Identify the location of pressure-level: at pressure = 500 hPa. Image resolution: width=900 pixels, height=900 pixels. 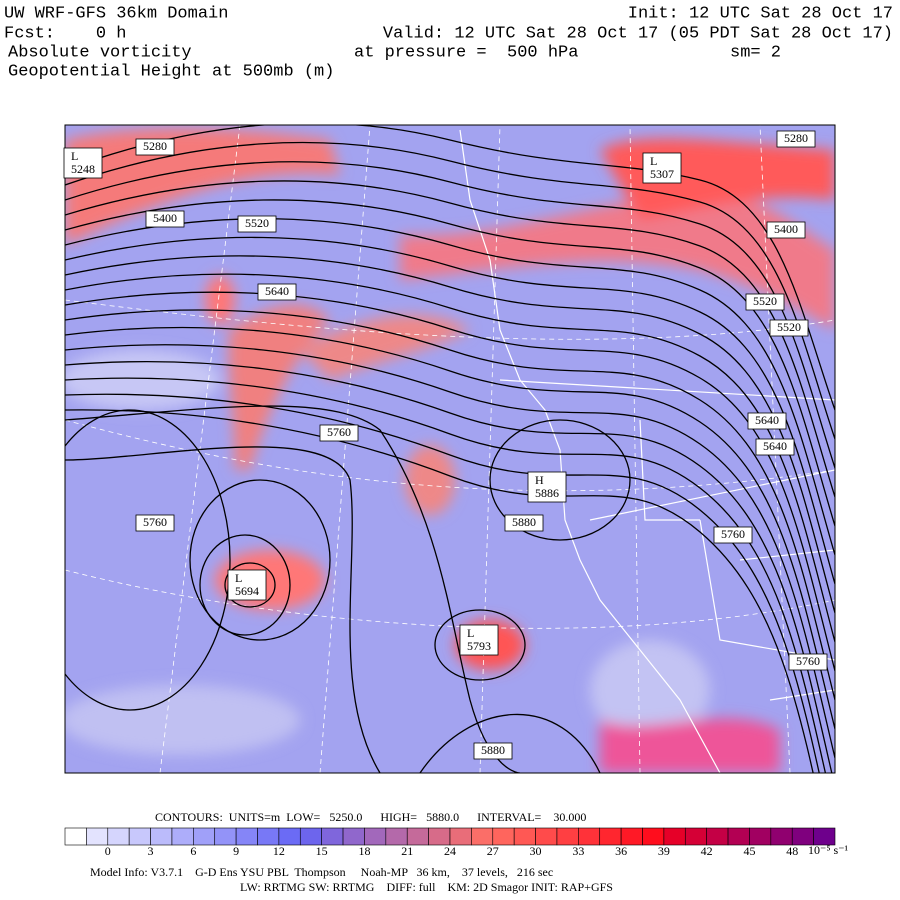
(466, 52).